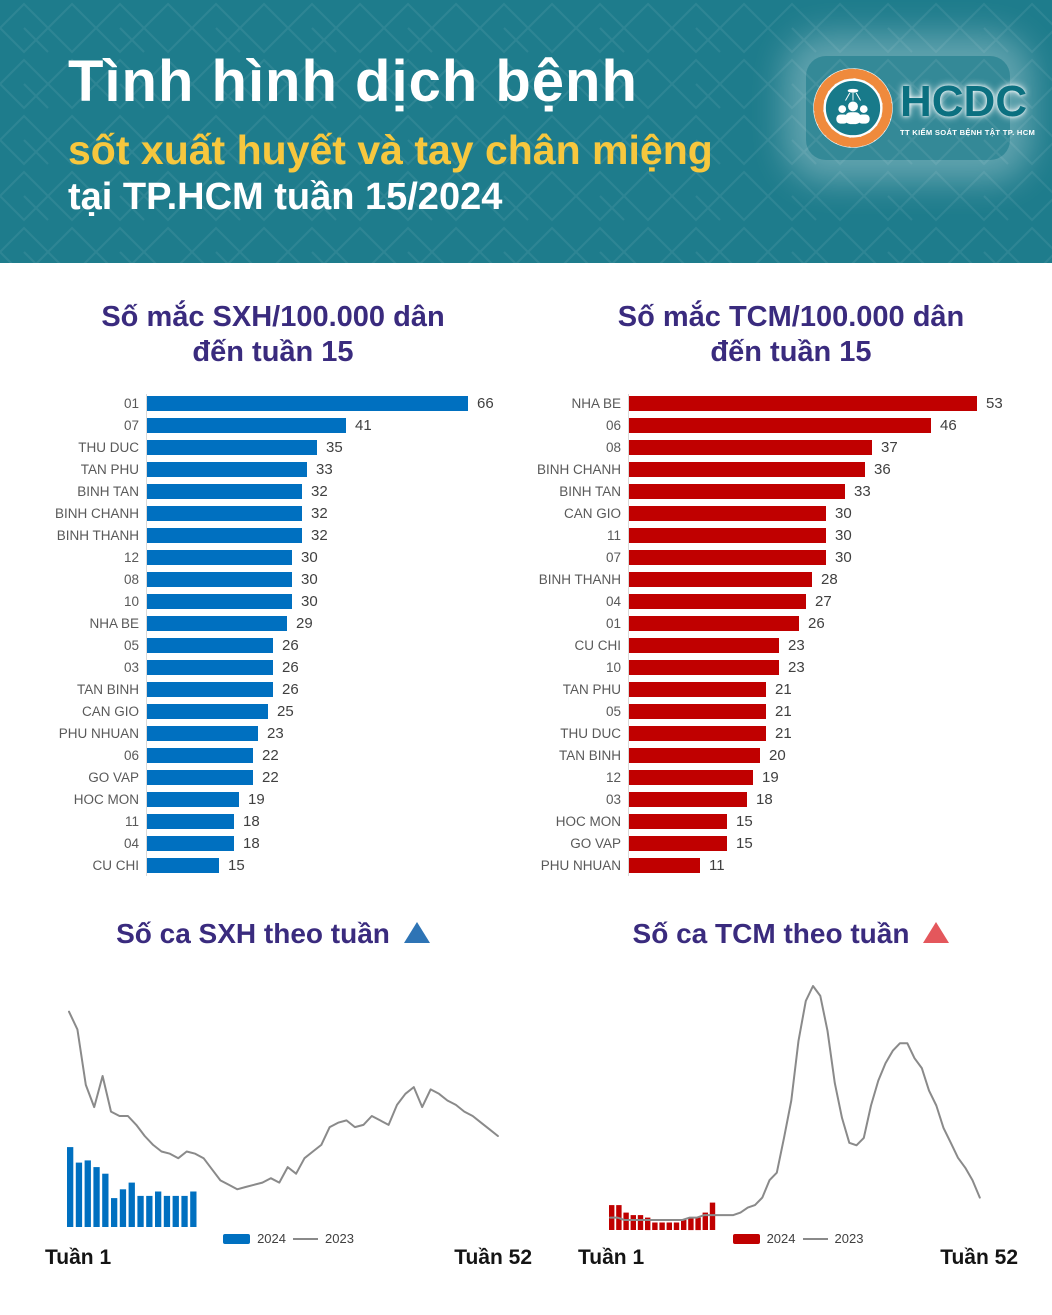 The height and width of the screenshot is (1315, 1052). What do you see at coordinates (717, 865) in the screenshot?
I see `bar-value-label: 11` at bounding box center [717, 865].